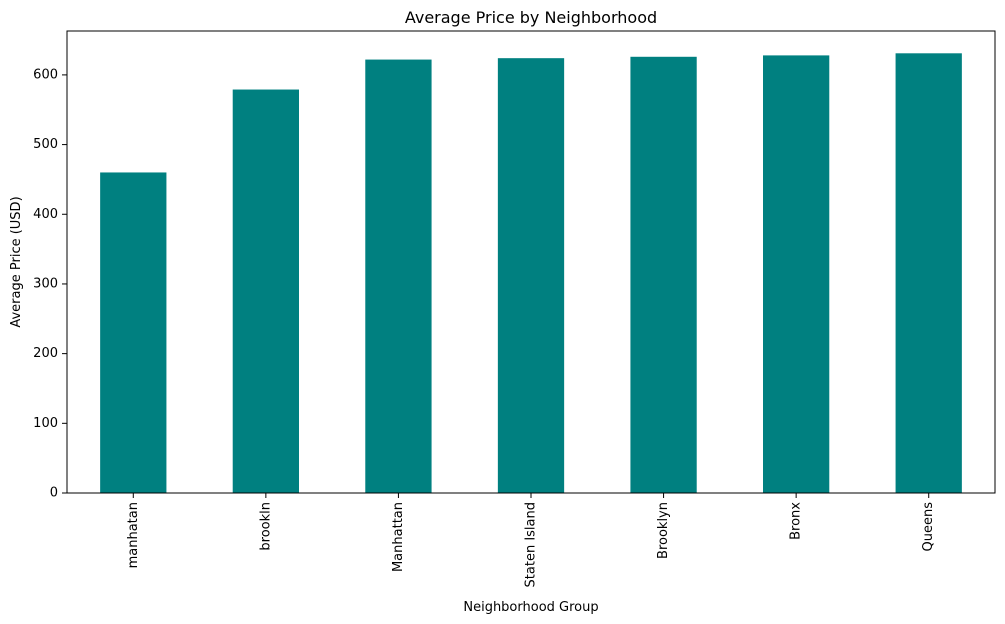 This screenshot has width=1005, height=624. What do you see at coordinates (45, 353) in the screenshot?
I see `y-tick-label-2: 200` at bounding box center [45, 353].